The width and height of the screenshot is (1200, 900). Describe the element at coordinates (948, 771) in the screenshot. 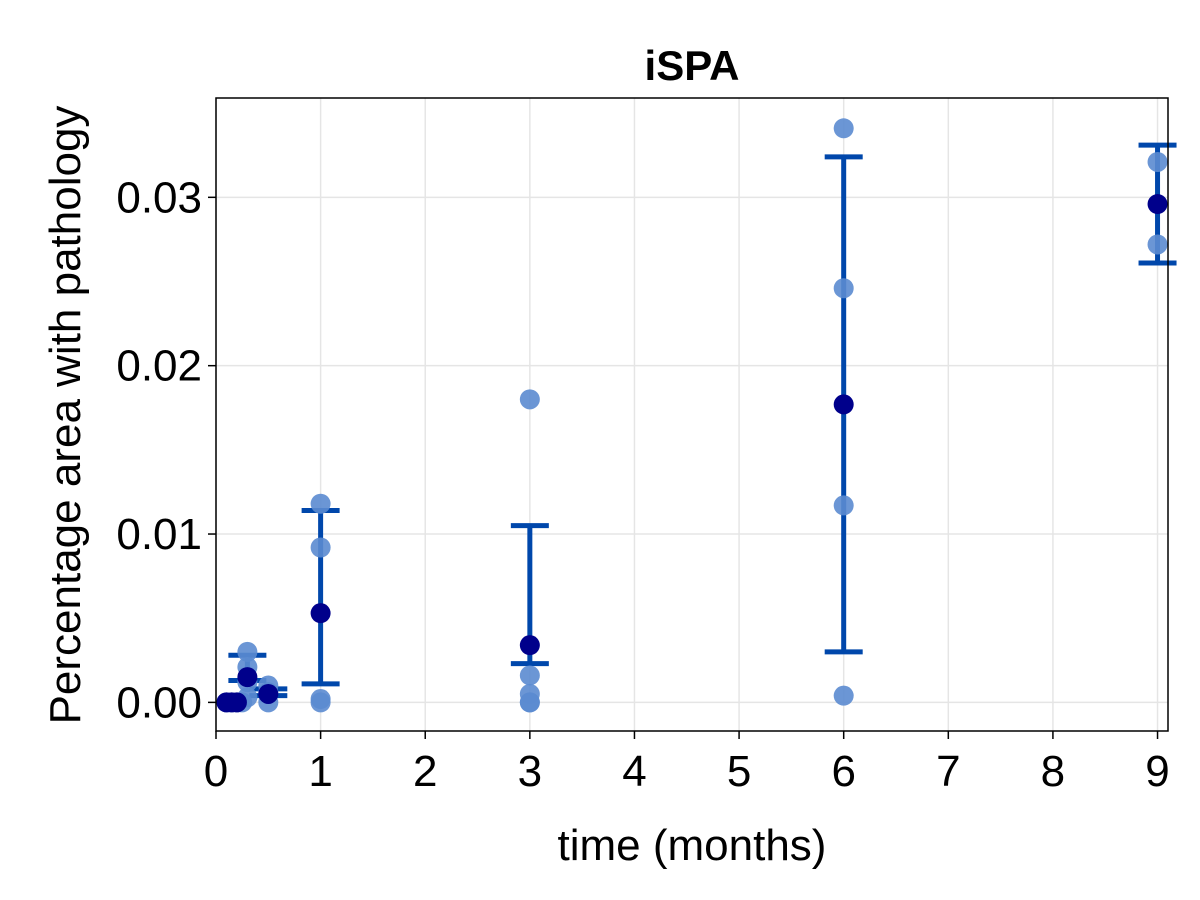

I see `x-tick-label: 7` at that location.